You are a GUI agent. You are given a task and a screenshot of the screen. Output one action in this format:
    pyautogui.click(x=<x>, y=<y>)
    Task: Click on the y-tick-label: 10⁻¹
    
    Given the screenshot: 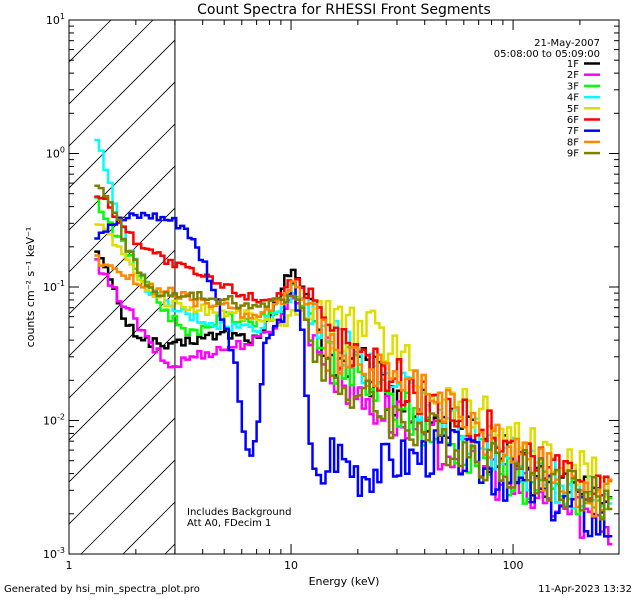 What is the action you would take?
    pyautogui.click(x=54, y=286)
    